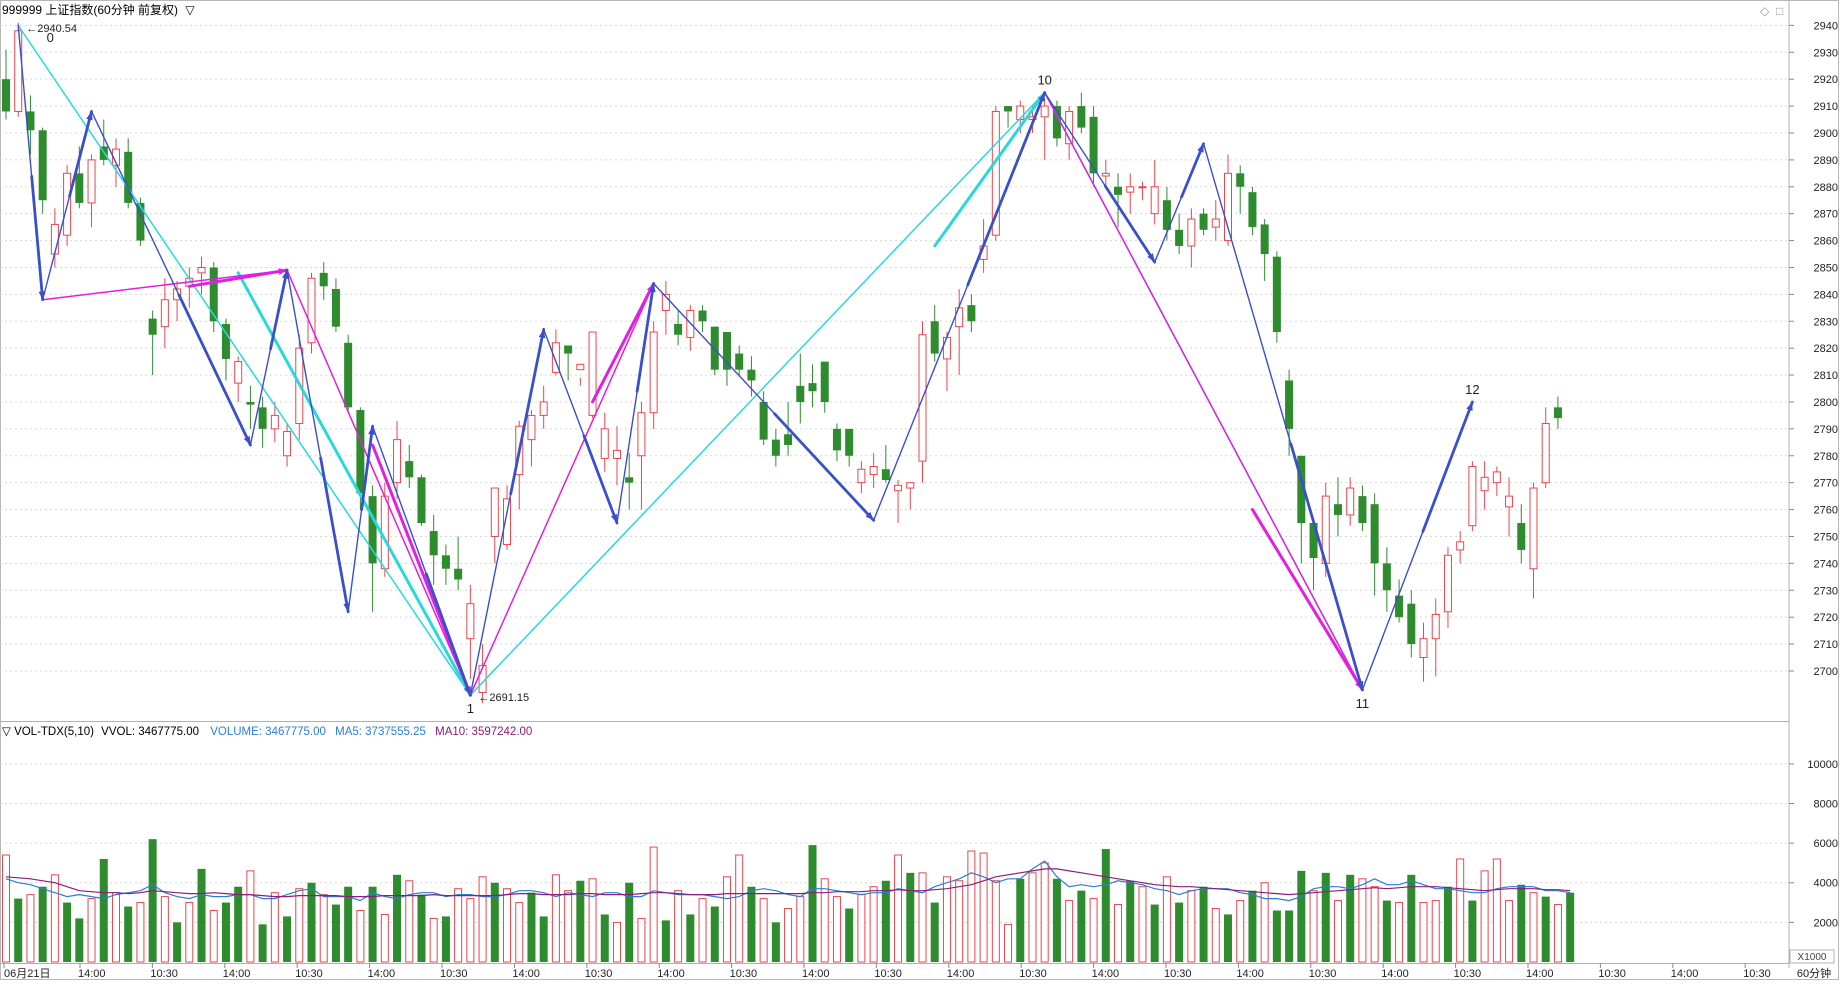 The image size is (1840, 986). I want to click on price-tick-label: 2890, so click(1826, 161).